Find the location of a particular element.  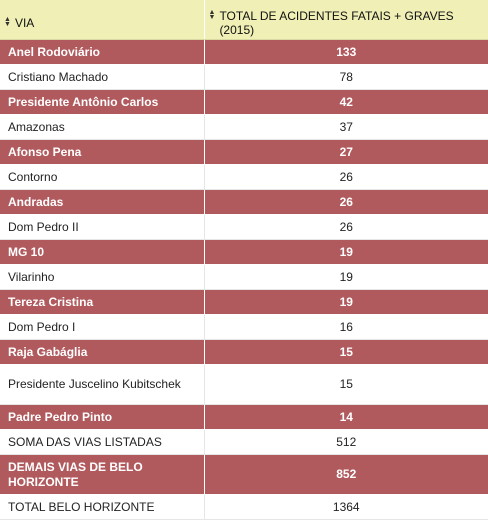

total-cell: 852 is located at coordinates (345, 474).